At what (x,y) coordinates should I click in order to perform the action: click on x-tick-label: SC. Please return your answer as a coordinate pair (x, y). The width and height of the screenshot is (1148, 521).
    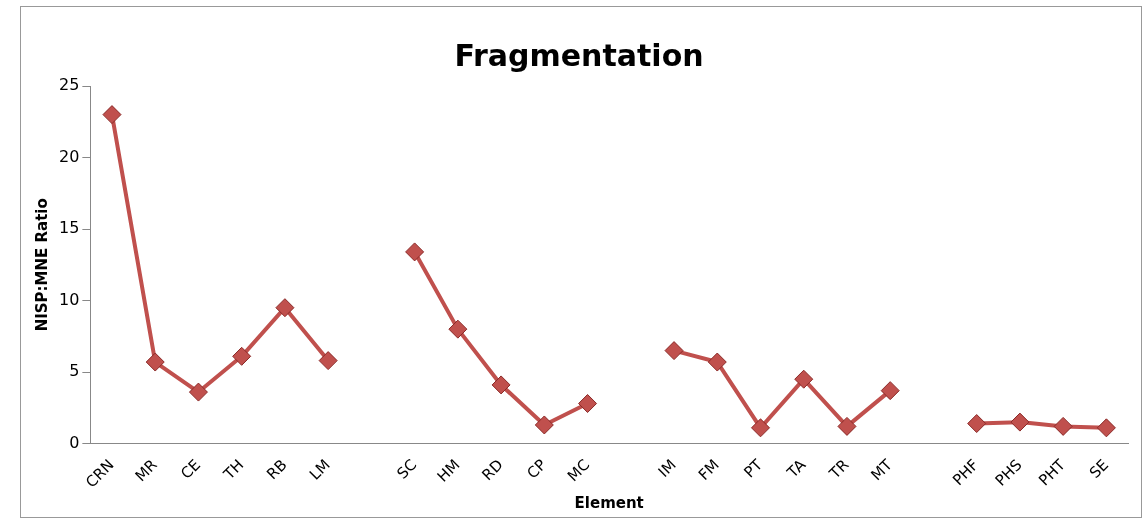
    Looking at the image, I should click on (407, 469).